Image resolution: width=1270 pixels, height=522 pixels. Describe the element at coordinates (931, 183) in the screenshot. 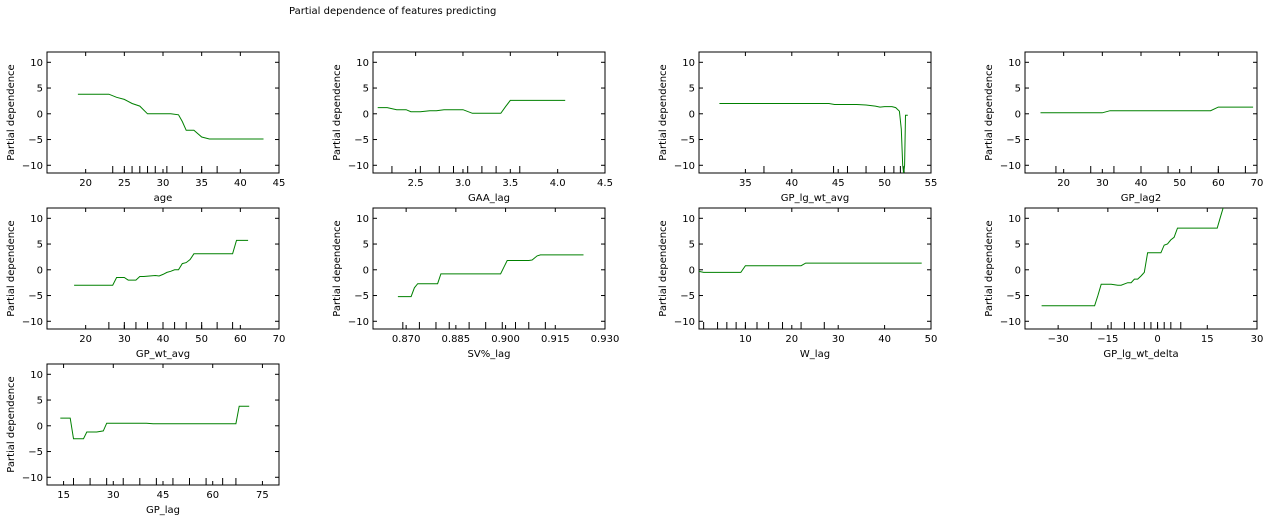

I see `x-tick-label: 55` at that location.